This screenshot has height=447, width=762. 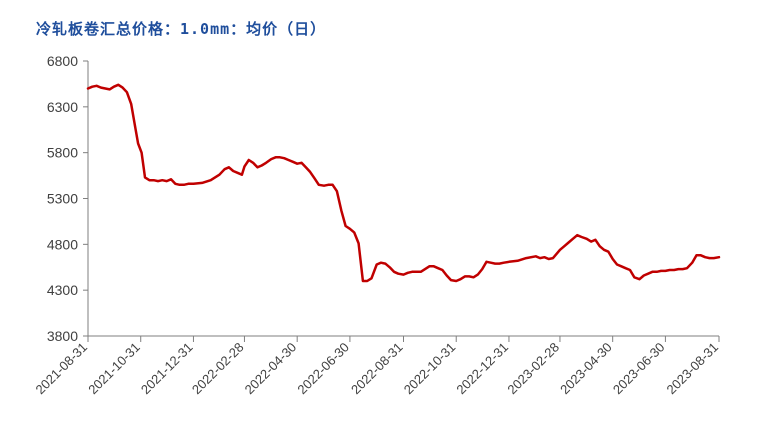 What do you see at coordinates (271, 369) in the screenshot?
I see `x-tick-label: 2022-04-30` at bounding box center [271, 369].